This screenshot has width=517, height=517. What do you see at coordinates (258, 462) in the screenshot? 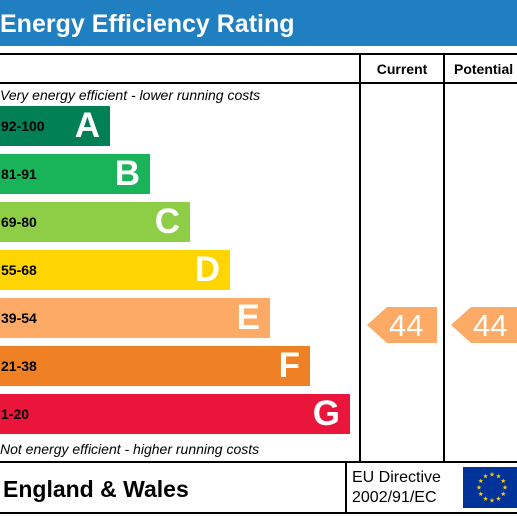
I see `footer-rule` at bounding box center [258, 462].